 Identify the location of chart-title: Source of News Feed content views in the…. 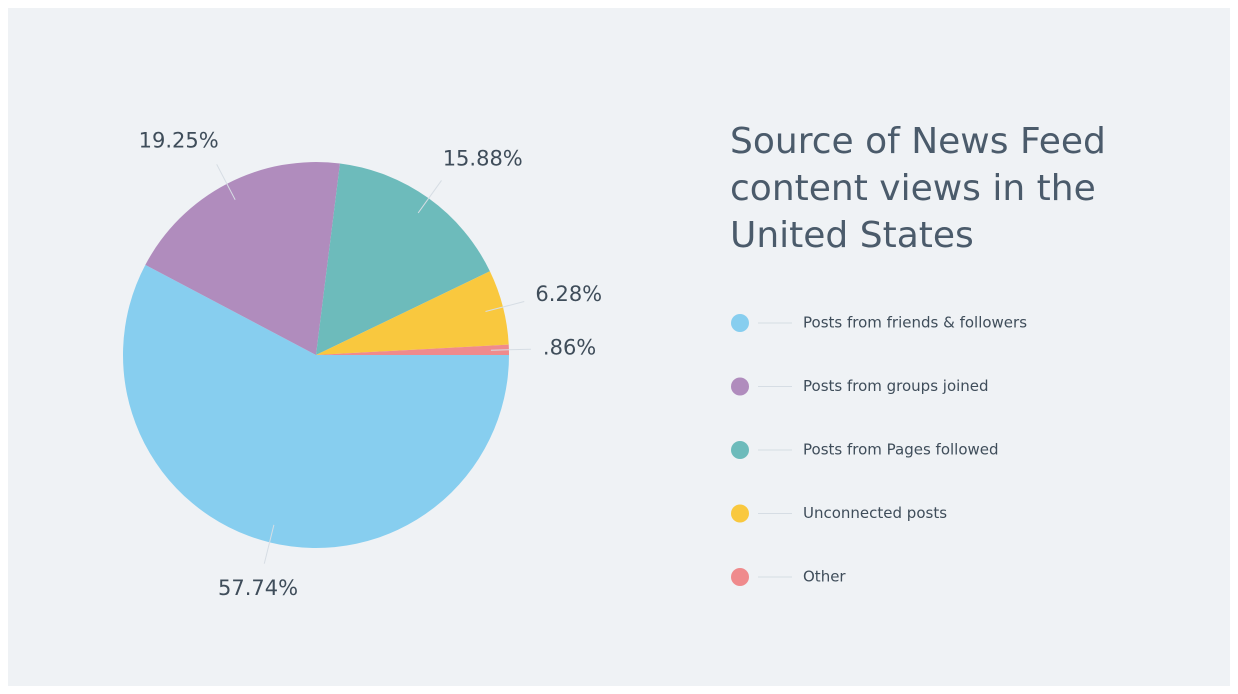
(918, 188).